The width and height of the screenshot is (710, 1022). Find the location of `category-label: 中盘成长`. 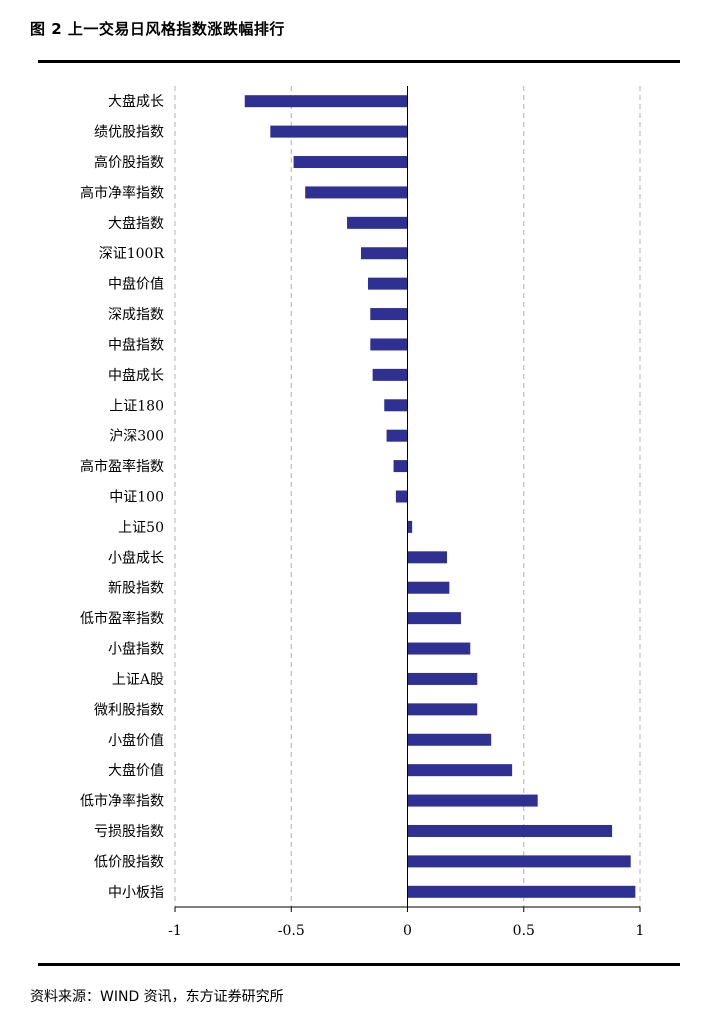

category-label: 中盘成长 is located at coordinates (136, 375).